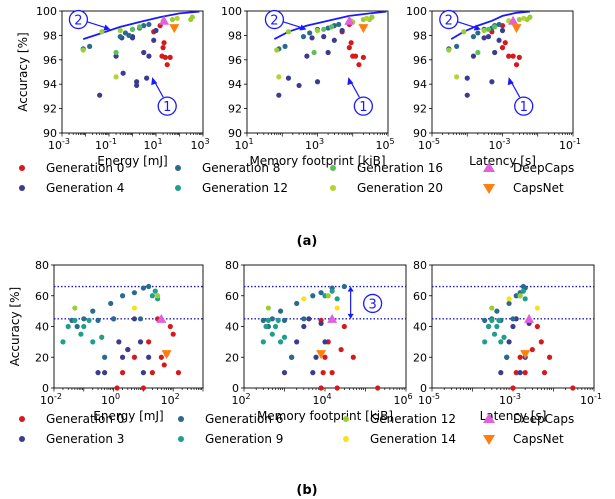 The height and width of the screenshot is (499, 615). What do you see at coordinates (132, 161) in the screenshot?
I see `x-axis-label: Energy [mJ]` at bounding box center [132, 161].